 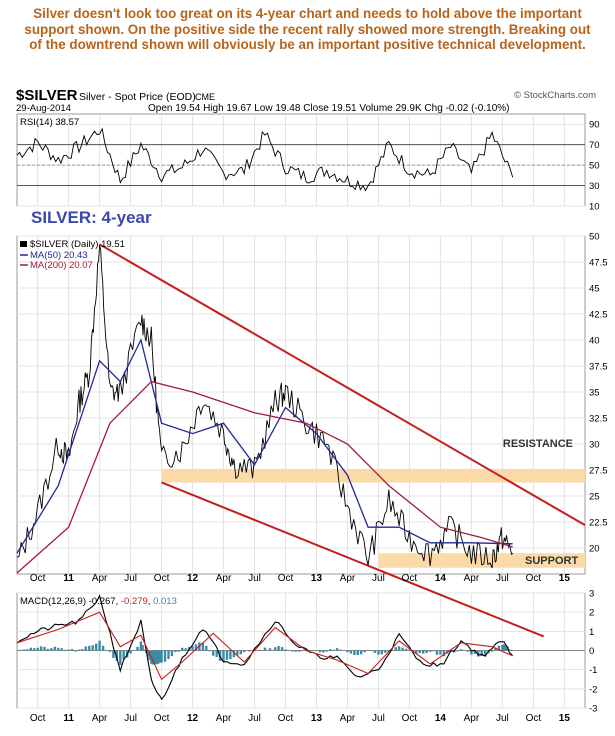 I want to click on macd-y-tick-label: 1, so click(x=591, y=632).